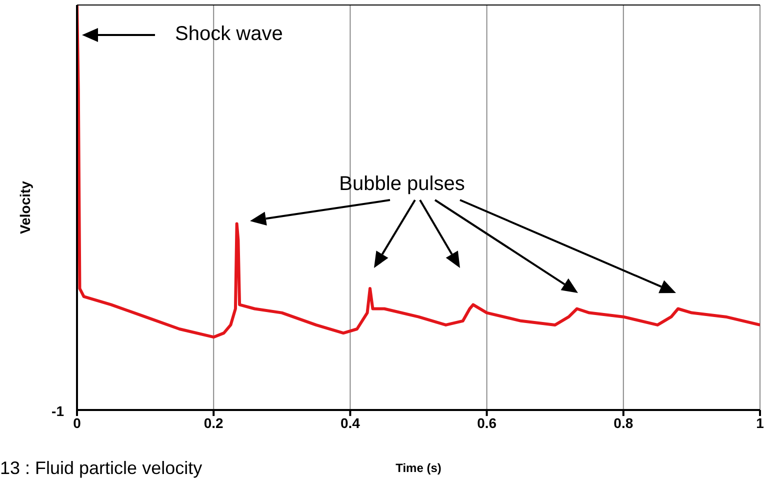 The image size is (773, 479). What do you see at coordinates (214, 422) in the screenshot?
I see `x-tick-label: 0.2` at bounding box center [214, 422].